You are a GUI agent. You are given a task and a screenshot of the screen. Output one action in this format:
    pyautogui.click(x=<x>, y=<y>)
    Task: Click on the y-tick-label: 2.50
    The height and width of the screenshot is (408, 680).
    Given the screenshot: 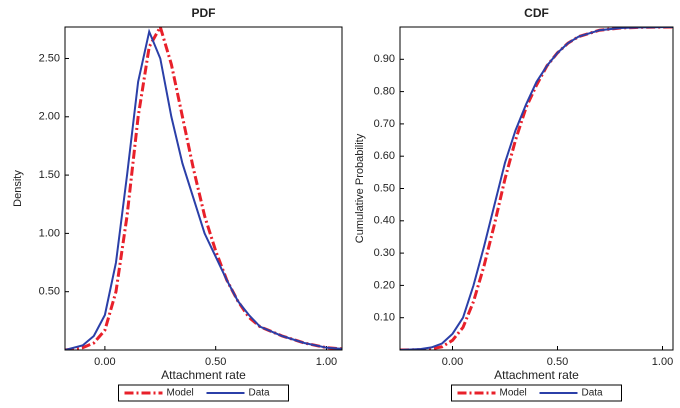 What is the action you would take?
    pyautogui.click(x=49, y=58)
    